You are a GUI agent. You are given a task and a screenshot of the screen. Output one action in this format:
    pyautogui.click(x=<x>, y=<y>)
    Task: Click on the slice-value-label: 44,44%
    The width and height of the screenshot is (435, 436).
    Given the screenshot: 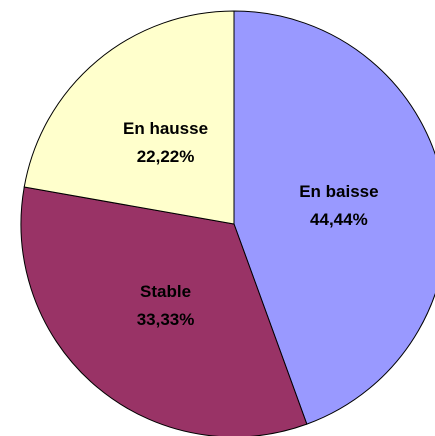 What is the action you would take?
    pyautogui.click(x=339, y=219)
    